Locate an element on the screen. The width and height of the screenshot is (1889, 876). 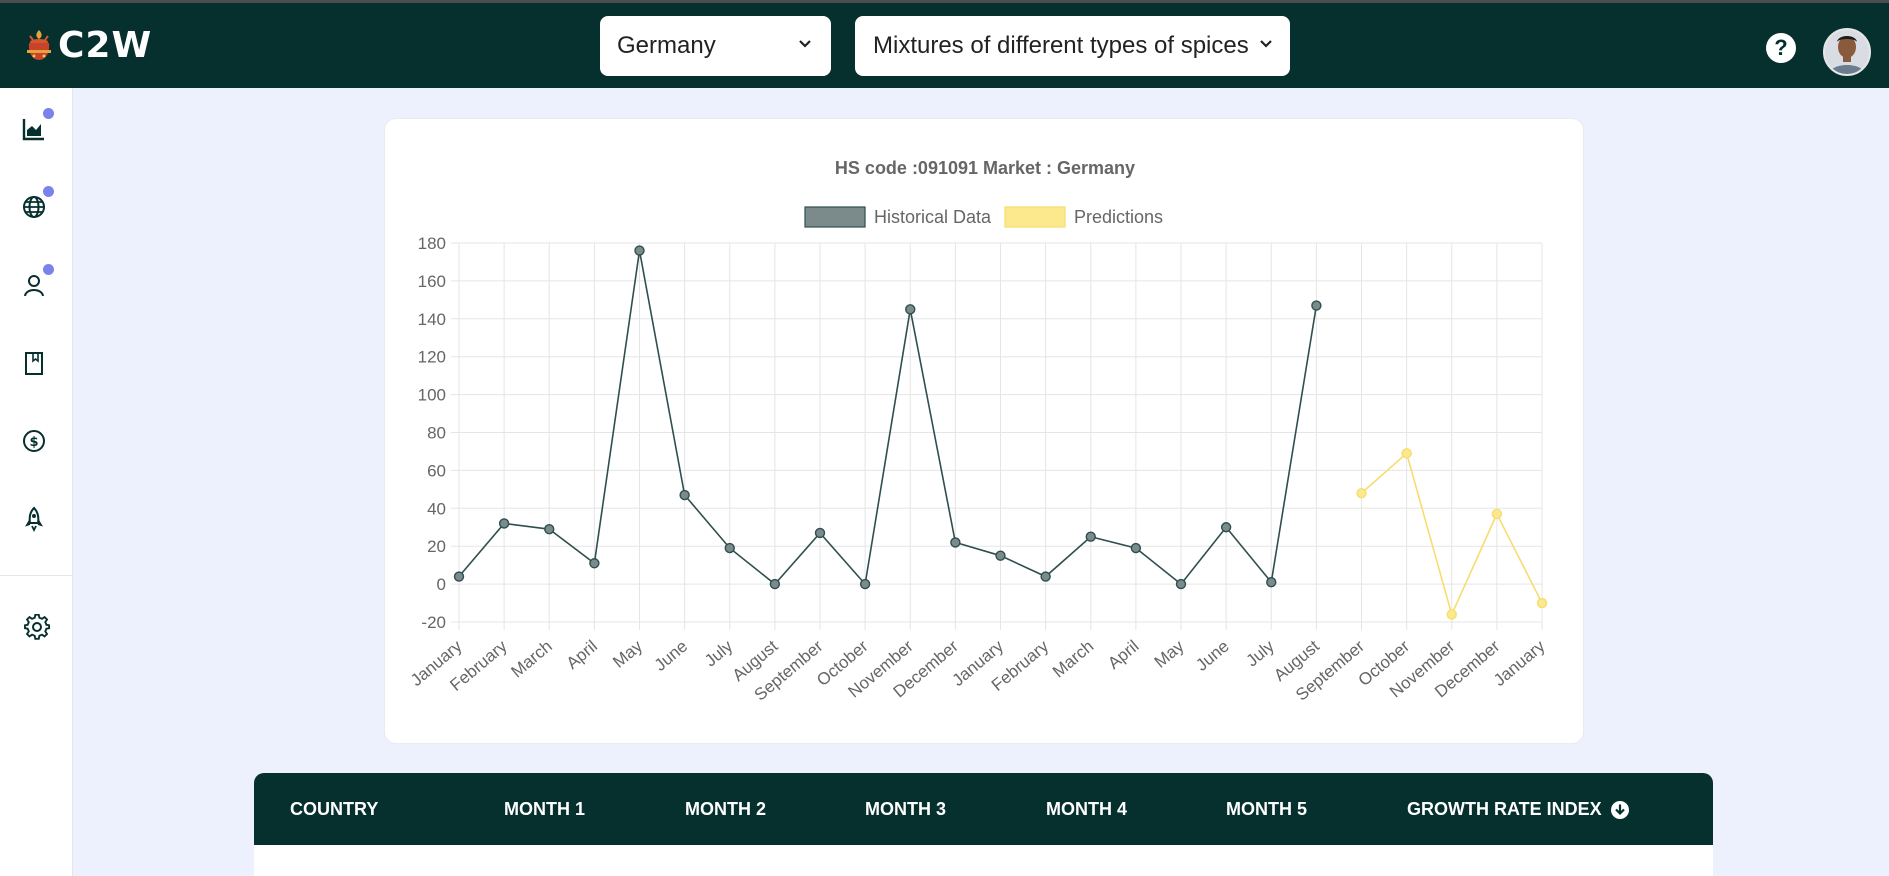
sidebar-divider is located at coordinates (36, 575).